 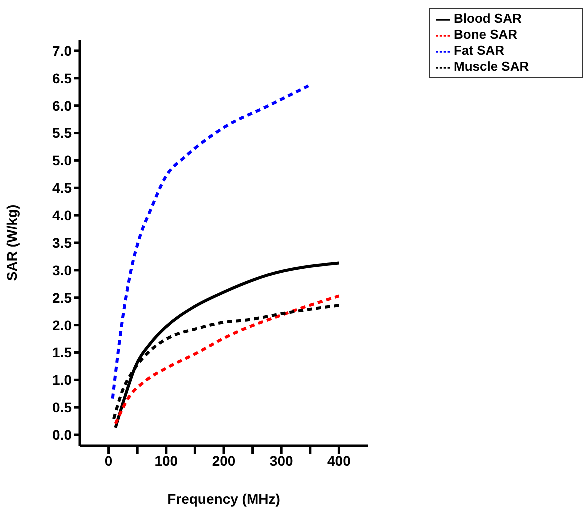 I want to click on y-tick-label: 2.0, so click(x=62, y=325).